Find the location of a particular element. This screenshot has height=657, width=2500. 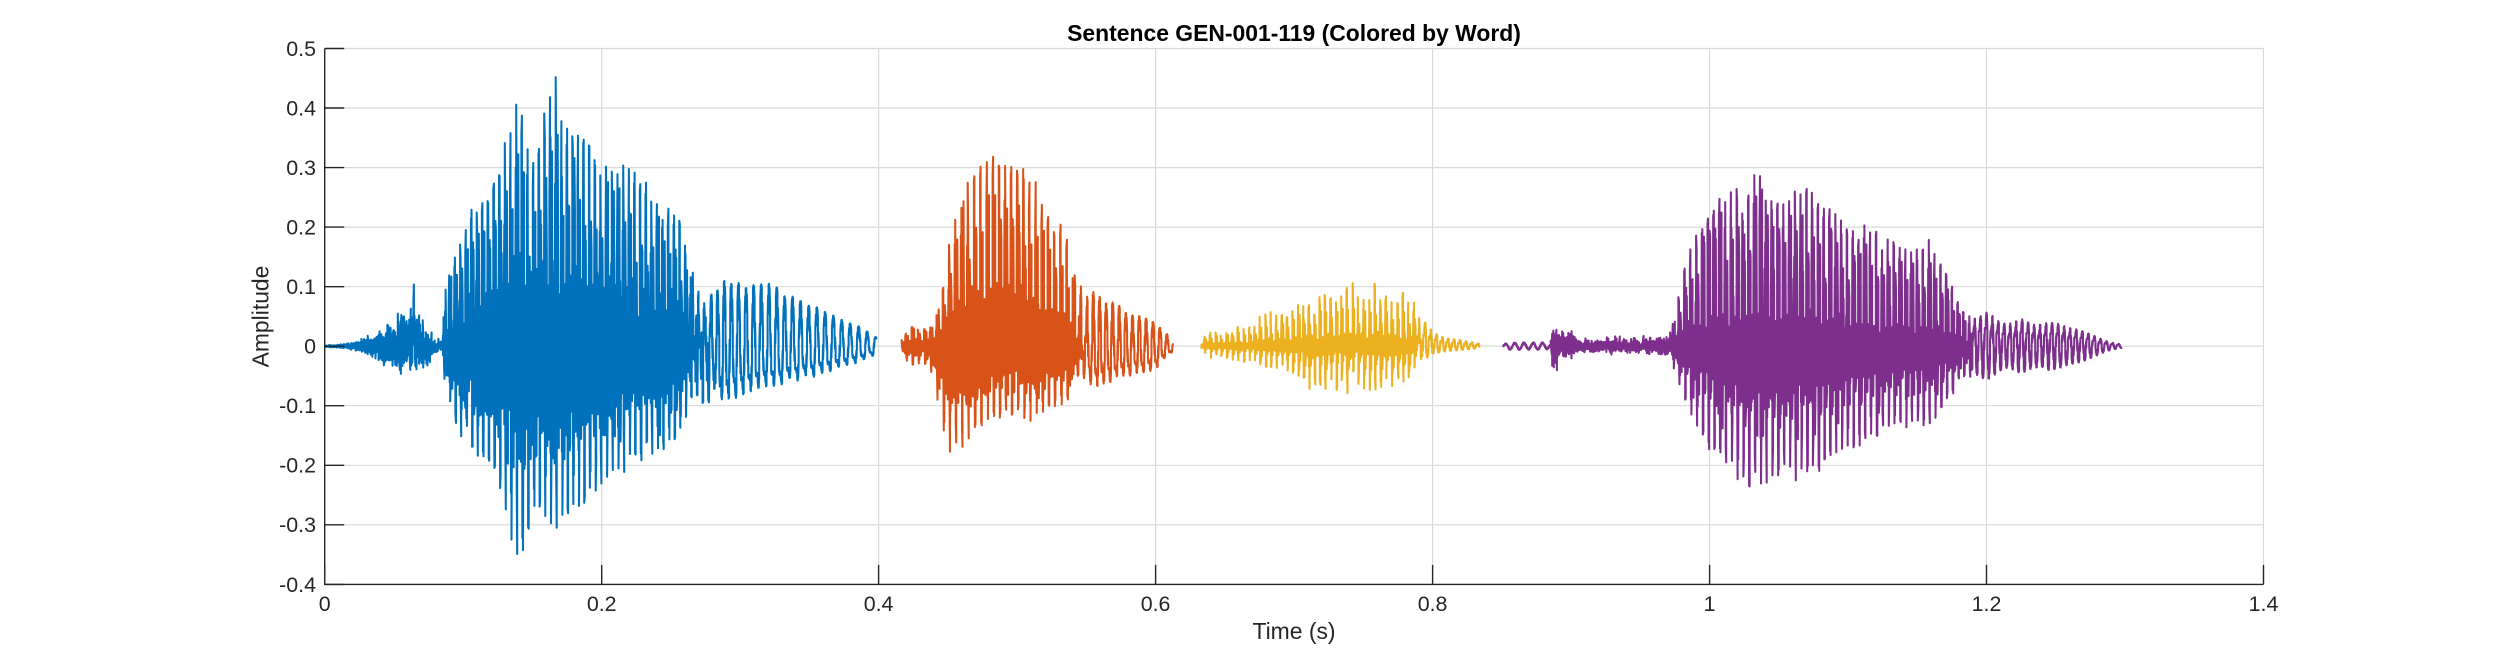

svg-text: 1.2 is located at coordinates (1987, 604).